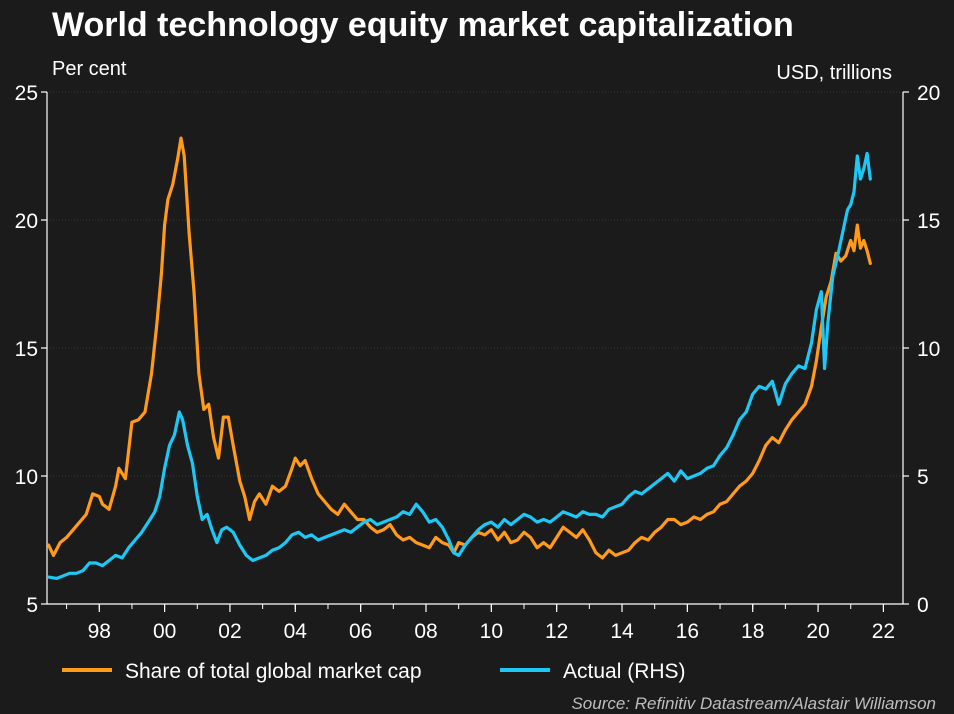  What do you see at coordinates (229, 631) in the screenshot?
I see `x-tick-label: 02` at bounding box center [229, 631].